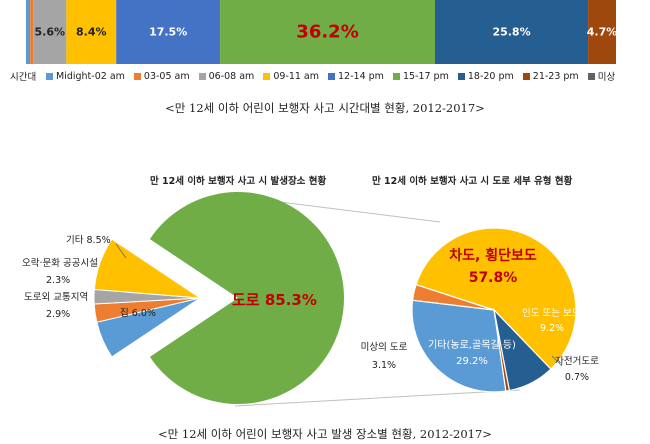 Image resolution: width=650 pixels, height=444 pixels. Describe the element at coordinates (577, 377) in the screenshot. I see `pie-value-bike: 0.7%` at that location.